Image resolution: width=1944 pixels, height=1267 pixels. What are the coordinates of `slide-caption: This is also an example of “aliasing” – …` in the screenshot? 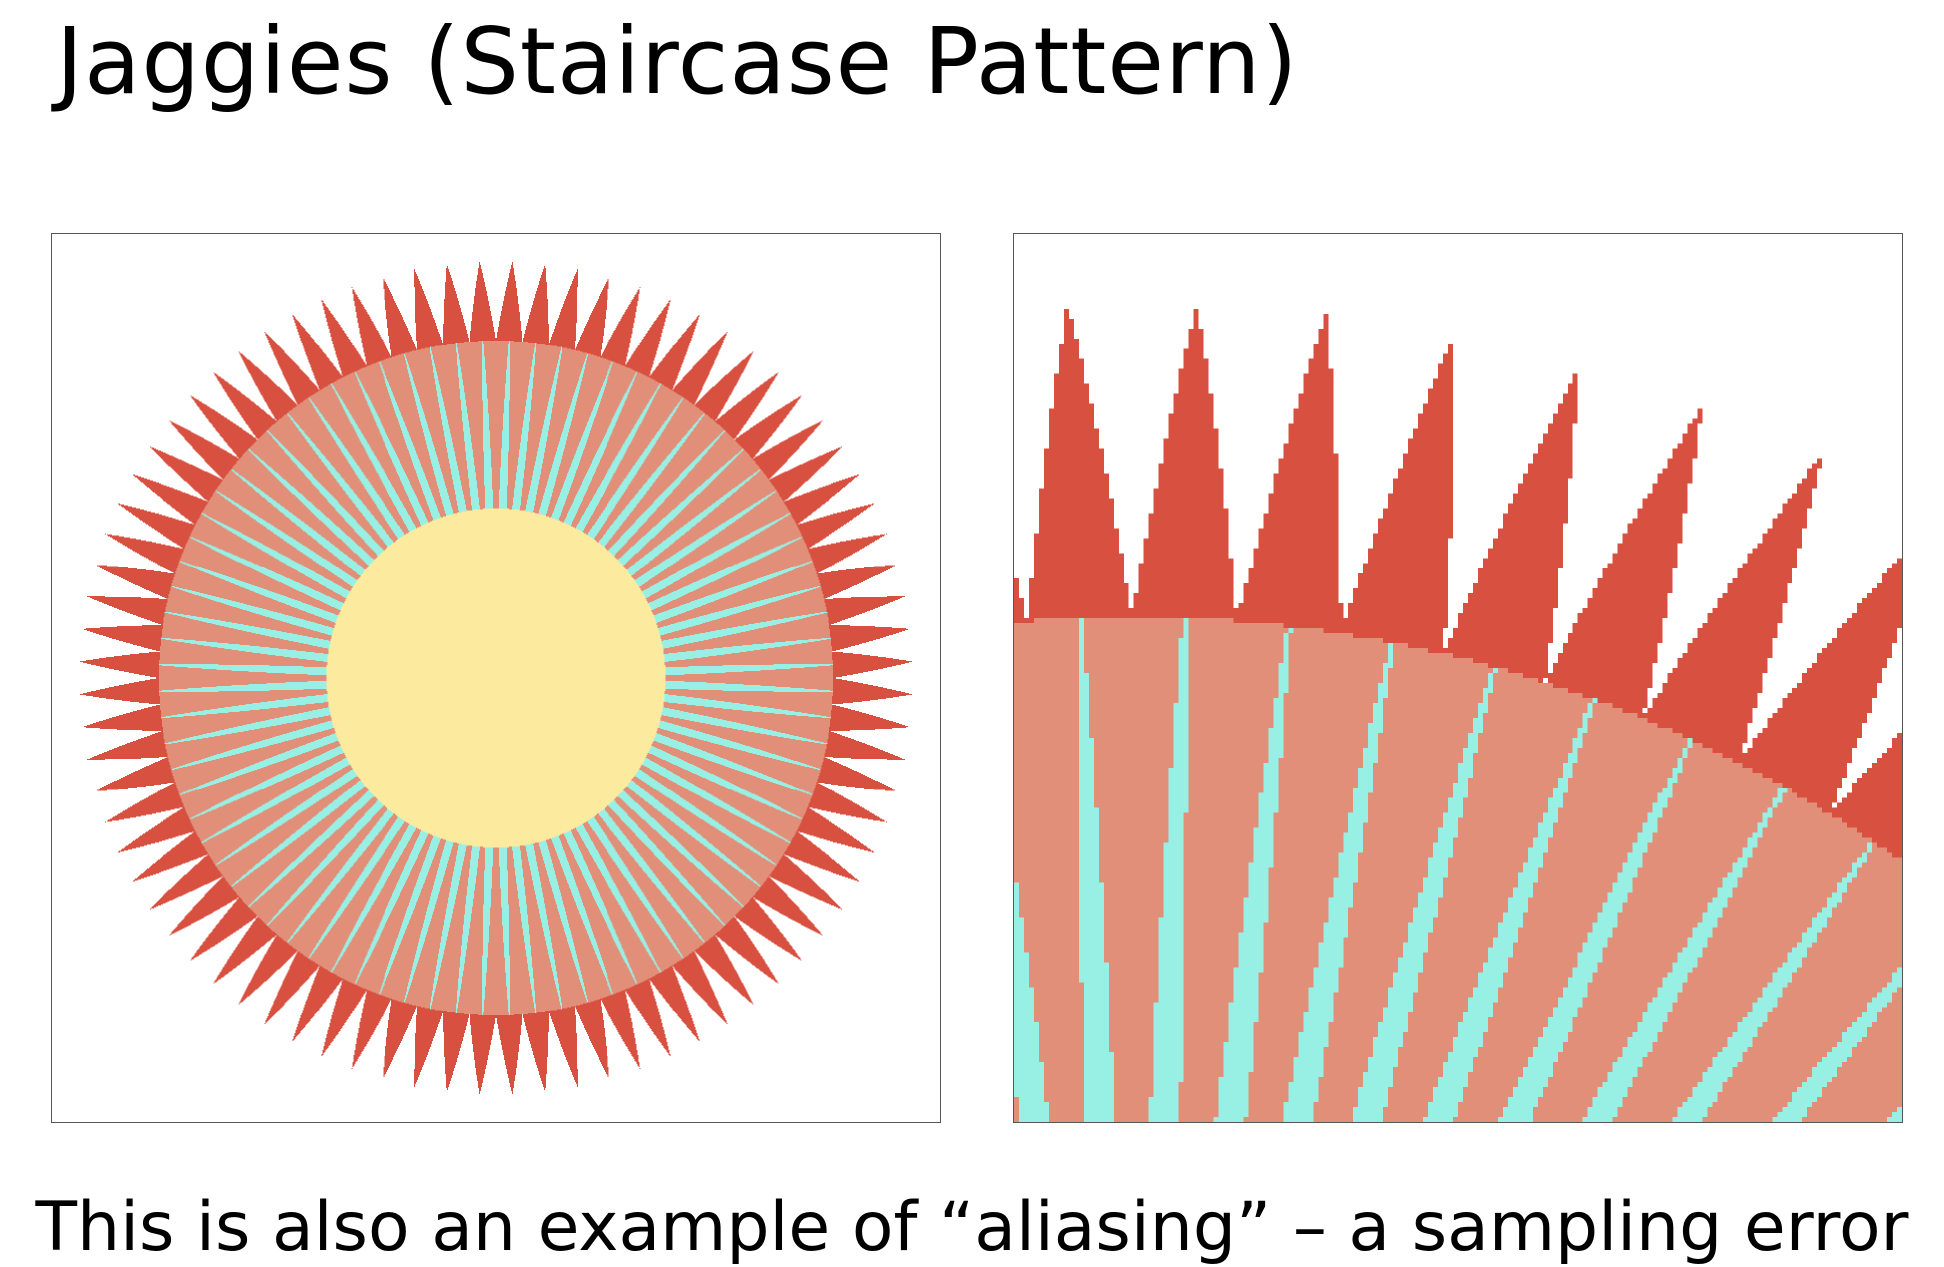 It's located at (972, 1227).